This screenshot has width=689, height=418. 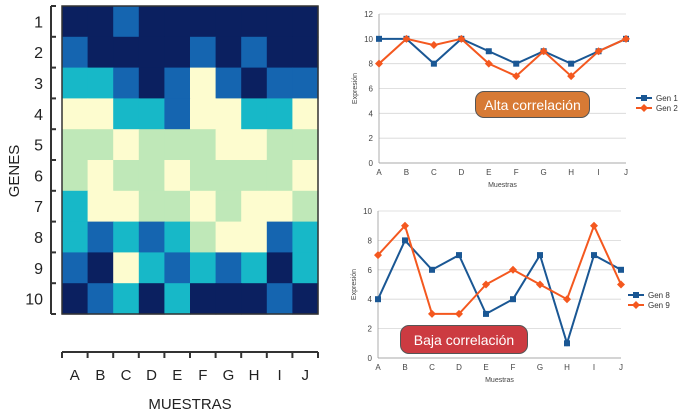 I want to click on x-tick-label: J, so click(x=626, y=172).